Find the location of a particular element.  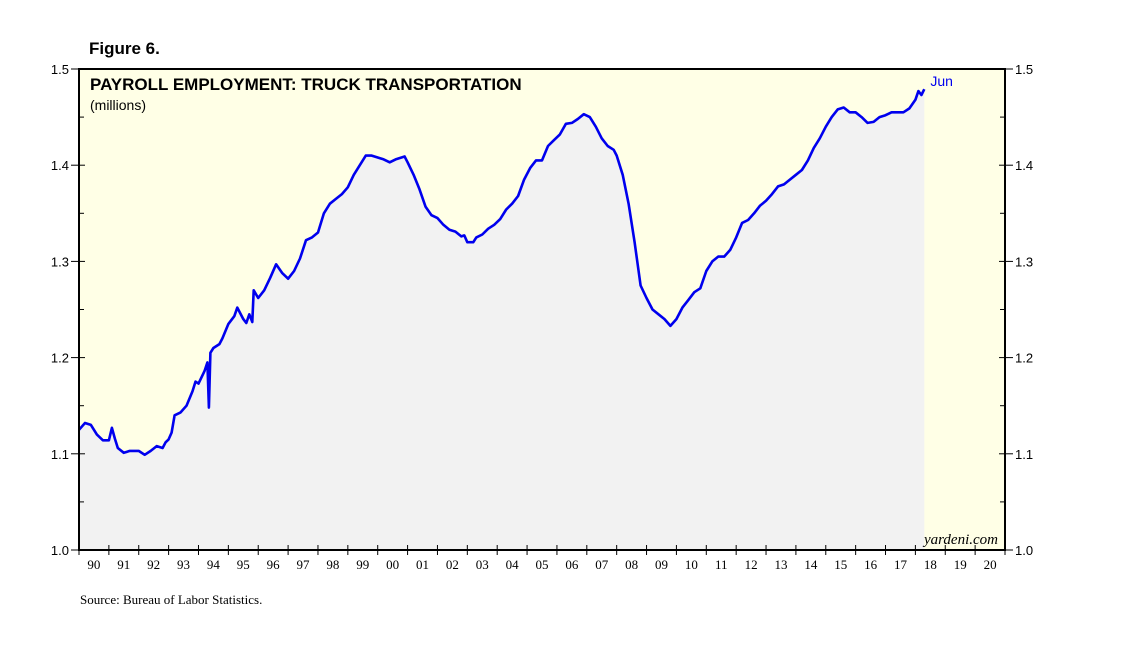

x-tick-label: 19 is located at coordinates (960, 564).